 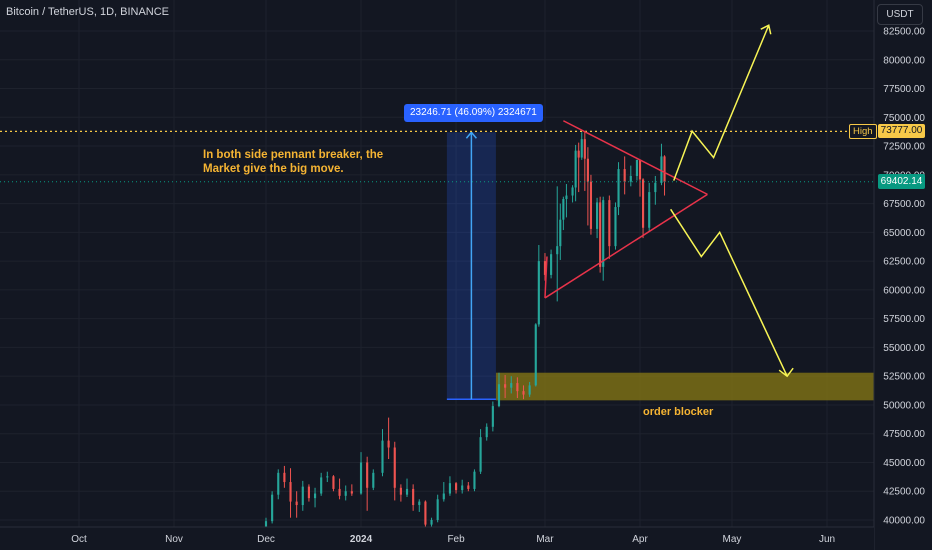 I want to click on pennant-lower-line, so click(x=626, y=246).